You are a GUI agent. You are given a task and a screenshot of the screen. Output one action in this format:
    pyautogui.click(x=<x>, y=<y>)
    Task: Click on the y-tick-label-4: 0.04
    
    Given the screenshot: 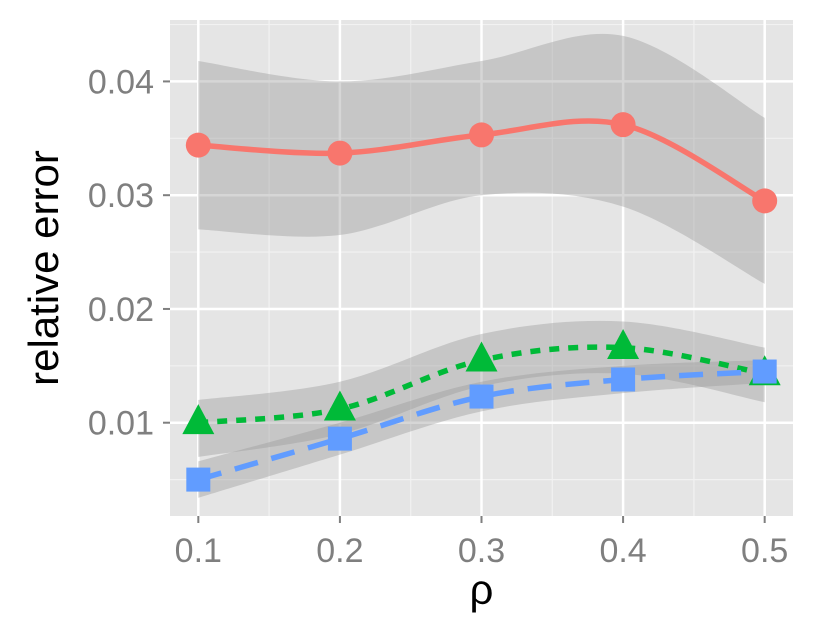 What is the action you would take?
    pyautogui.click(x=121, y=82)
    